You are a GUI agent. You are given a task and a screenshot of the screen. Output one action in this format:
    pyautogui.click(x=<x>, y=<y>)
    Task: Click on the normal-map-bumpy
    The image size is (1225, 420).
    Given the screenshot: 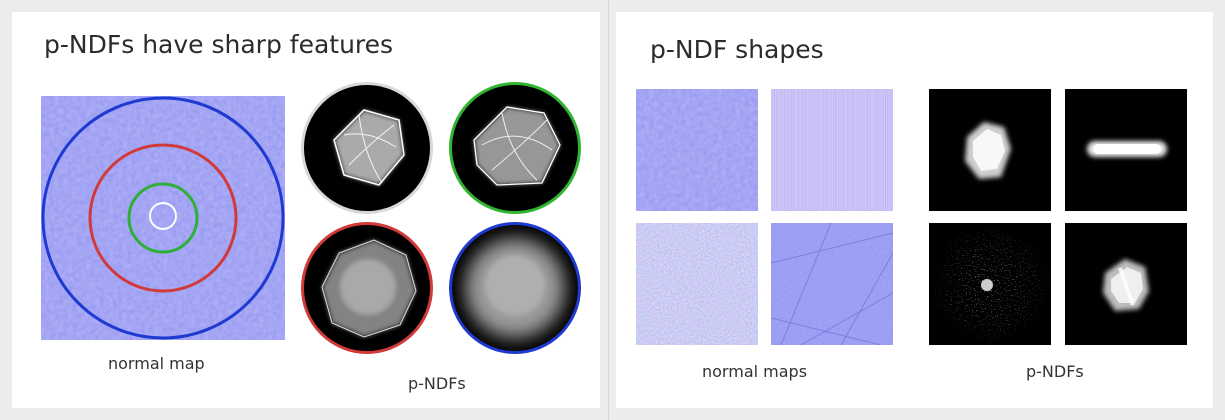 What is the action you would take?
    pyautogui.click(x=697, y=150)
    